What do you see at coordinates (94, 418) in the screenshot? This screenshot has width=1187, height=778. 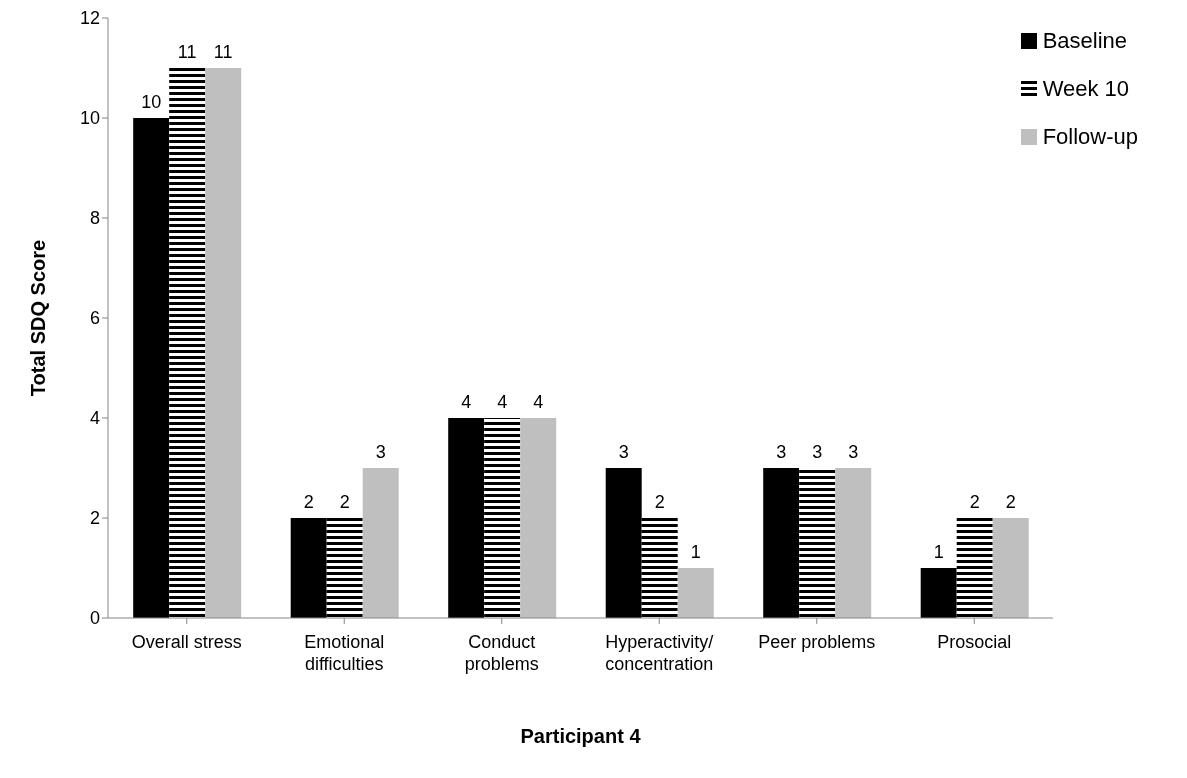 I see `y-tick-label: 4` at bounding box center [94, 418].